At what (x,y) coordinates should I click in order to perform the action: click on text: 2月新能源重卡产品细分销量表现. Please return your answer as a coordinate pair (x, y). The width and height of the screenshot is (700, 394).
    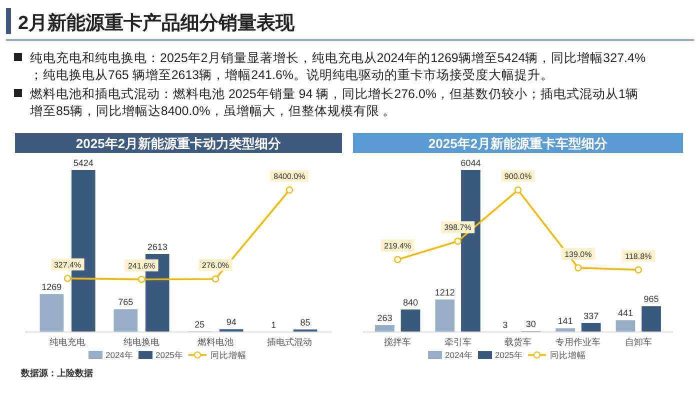
    Looking at the image, I should click on (157, 23).